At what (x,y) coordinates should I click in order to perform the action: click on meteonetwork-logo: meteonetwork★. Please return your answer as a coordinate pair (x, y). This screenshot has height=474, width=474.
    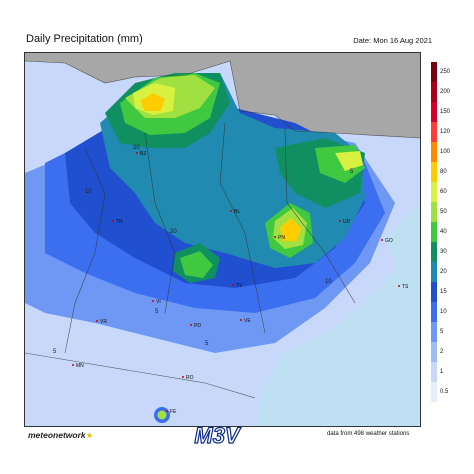
    Looking at the image, I should click on (60, 435).